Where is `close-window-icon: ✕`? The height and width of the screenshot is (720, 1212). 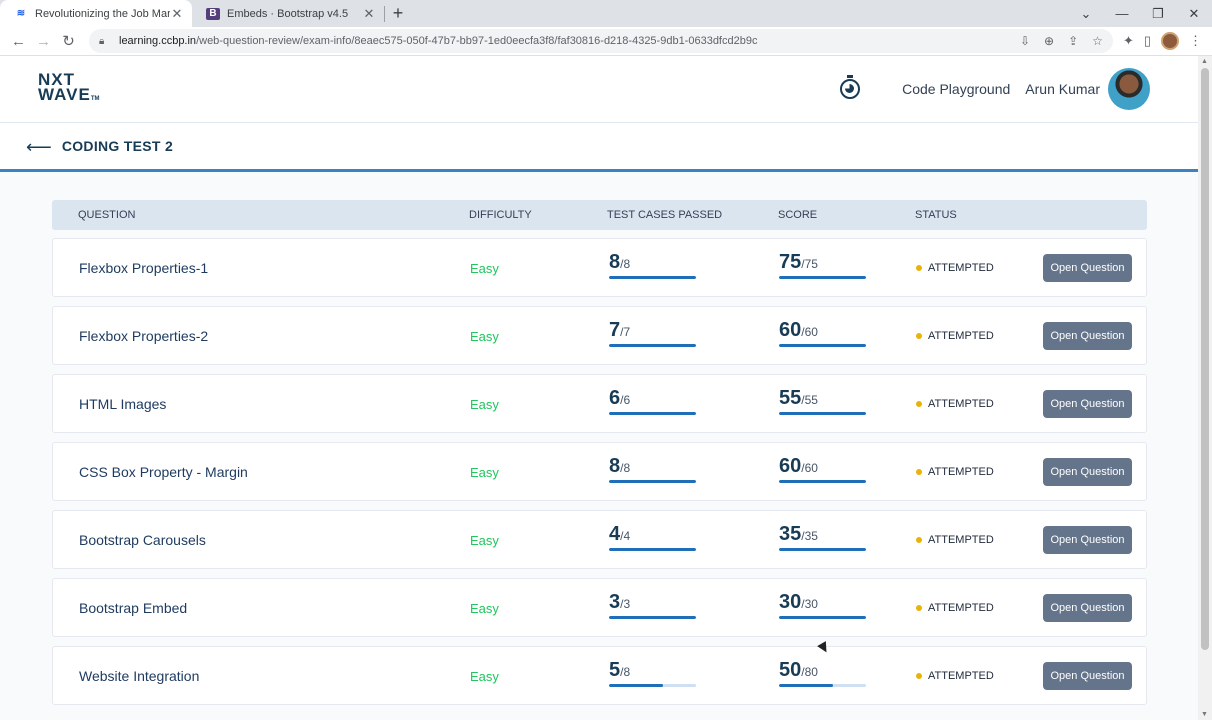 close-window-icon: ✕ is located at coordinates (1194, 13).